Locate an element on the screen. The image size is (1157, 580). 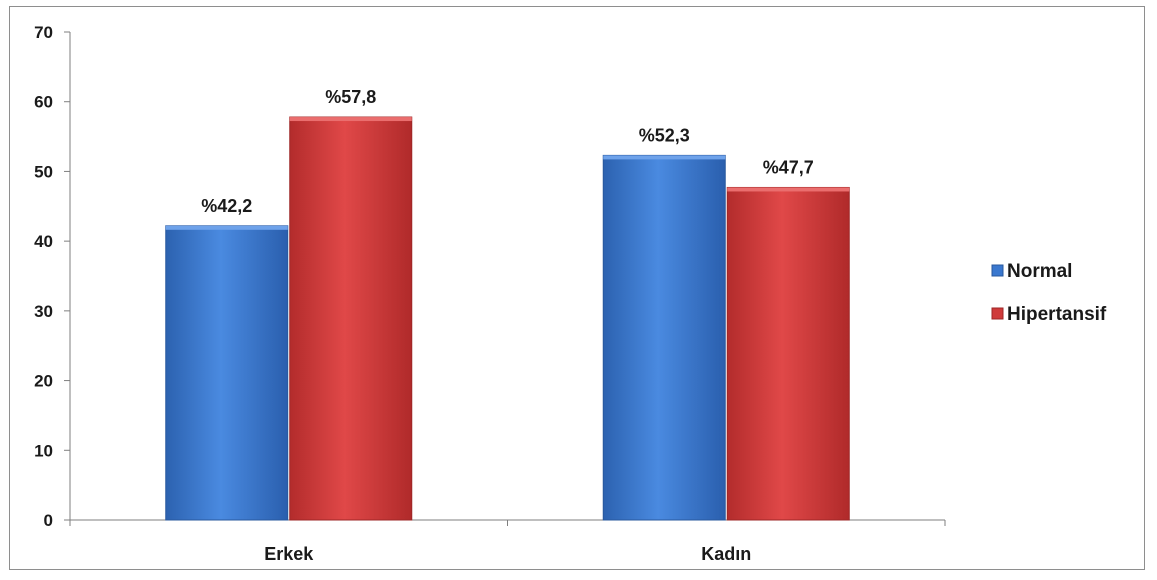
y-tick-label: 30 is located at coordinates (43, 311).